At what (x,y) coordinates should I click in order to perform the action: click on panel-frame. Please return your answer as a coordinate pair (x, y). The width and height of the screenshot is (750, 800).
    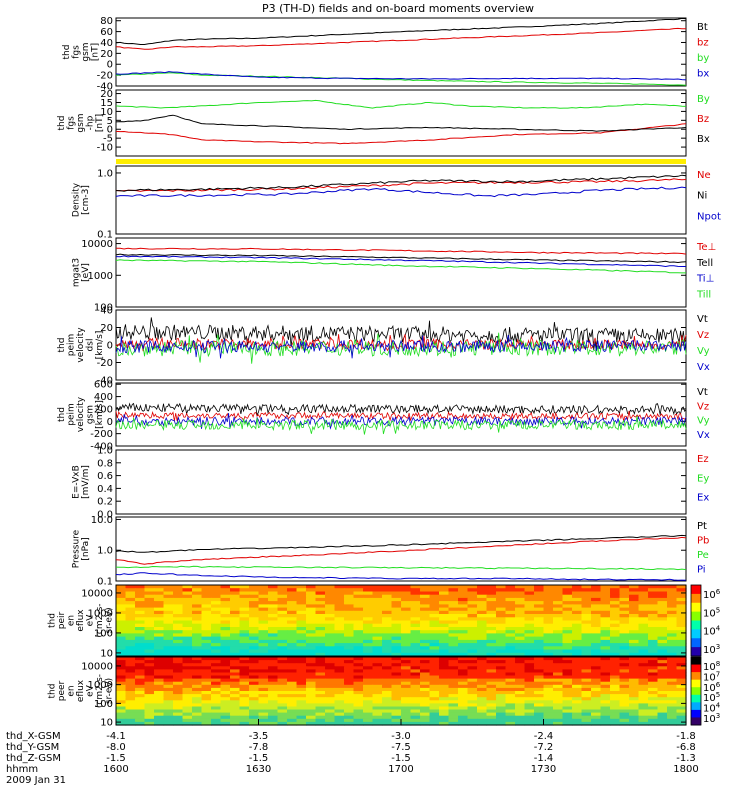
    Looking at the image, I should click on (401, 123).